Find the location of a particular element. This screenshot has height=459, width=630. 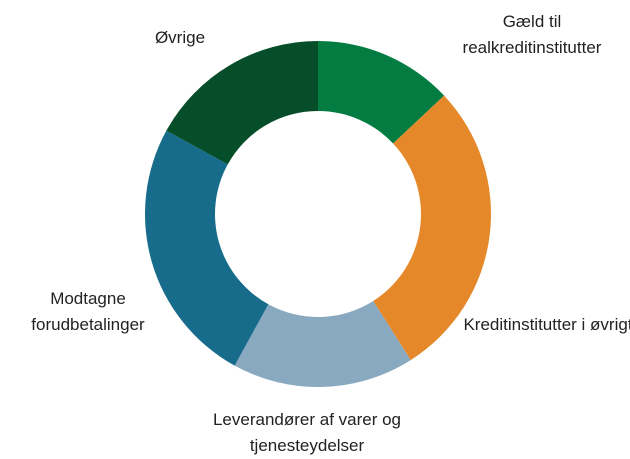

segment-label: Leverandører af varer og tjenesteydelser is located at coordinates (307, 432).